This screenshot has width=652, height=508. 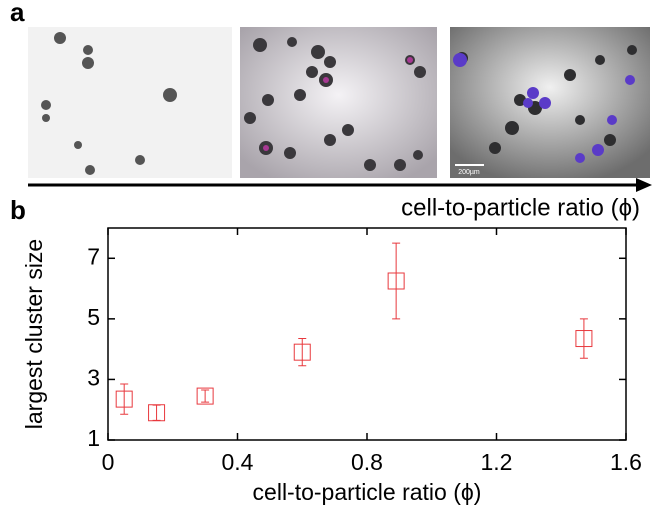 I want to click on panel-label: b, so click(x=18, y=210).